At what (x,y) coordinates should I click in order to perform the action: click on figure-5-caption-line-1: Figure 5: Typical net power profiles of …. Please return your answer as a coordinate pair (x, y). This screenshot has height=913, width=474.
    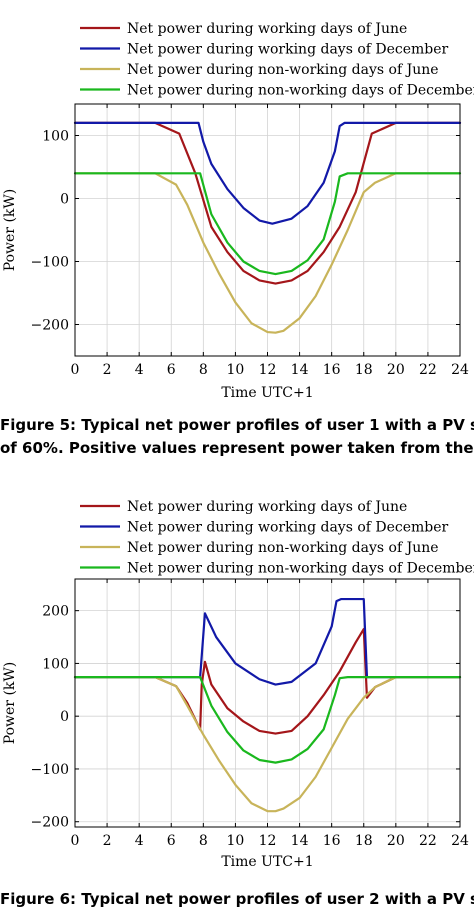
    Looking at the image, I should click on (237, 425).